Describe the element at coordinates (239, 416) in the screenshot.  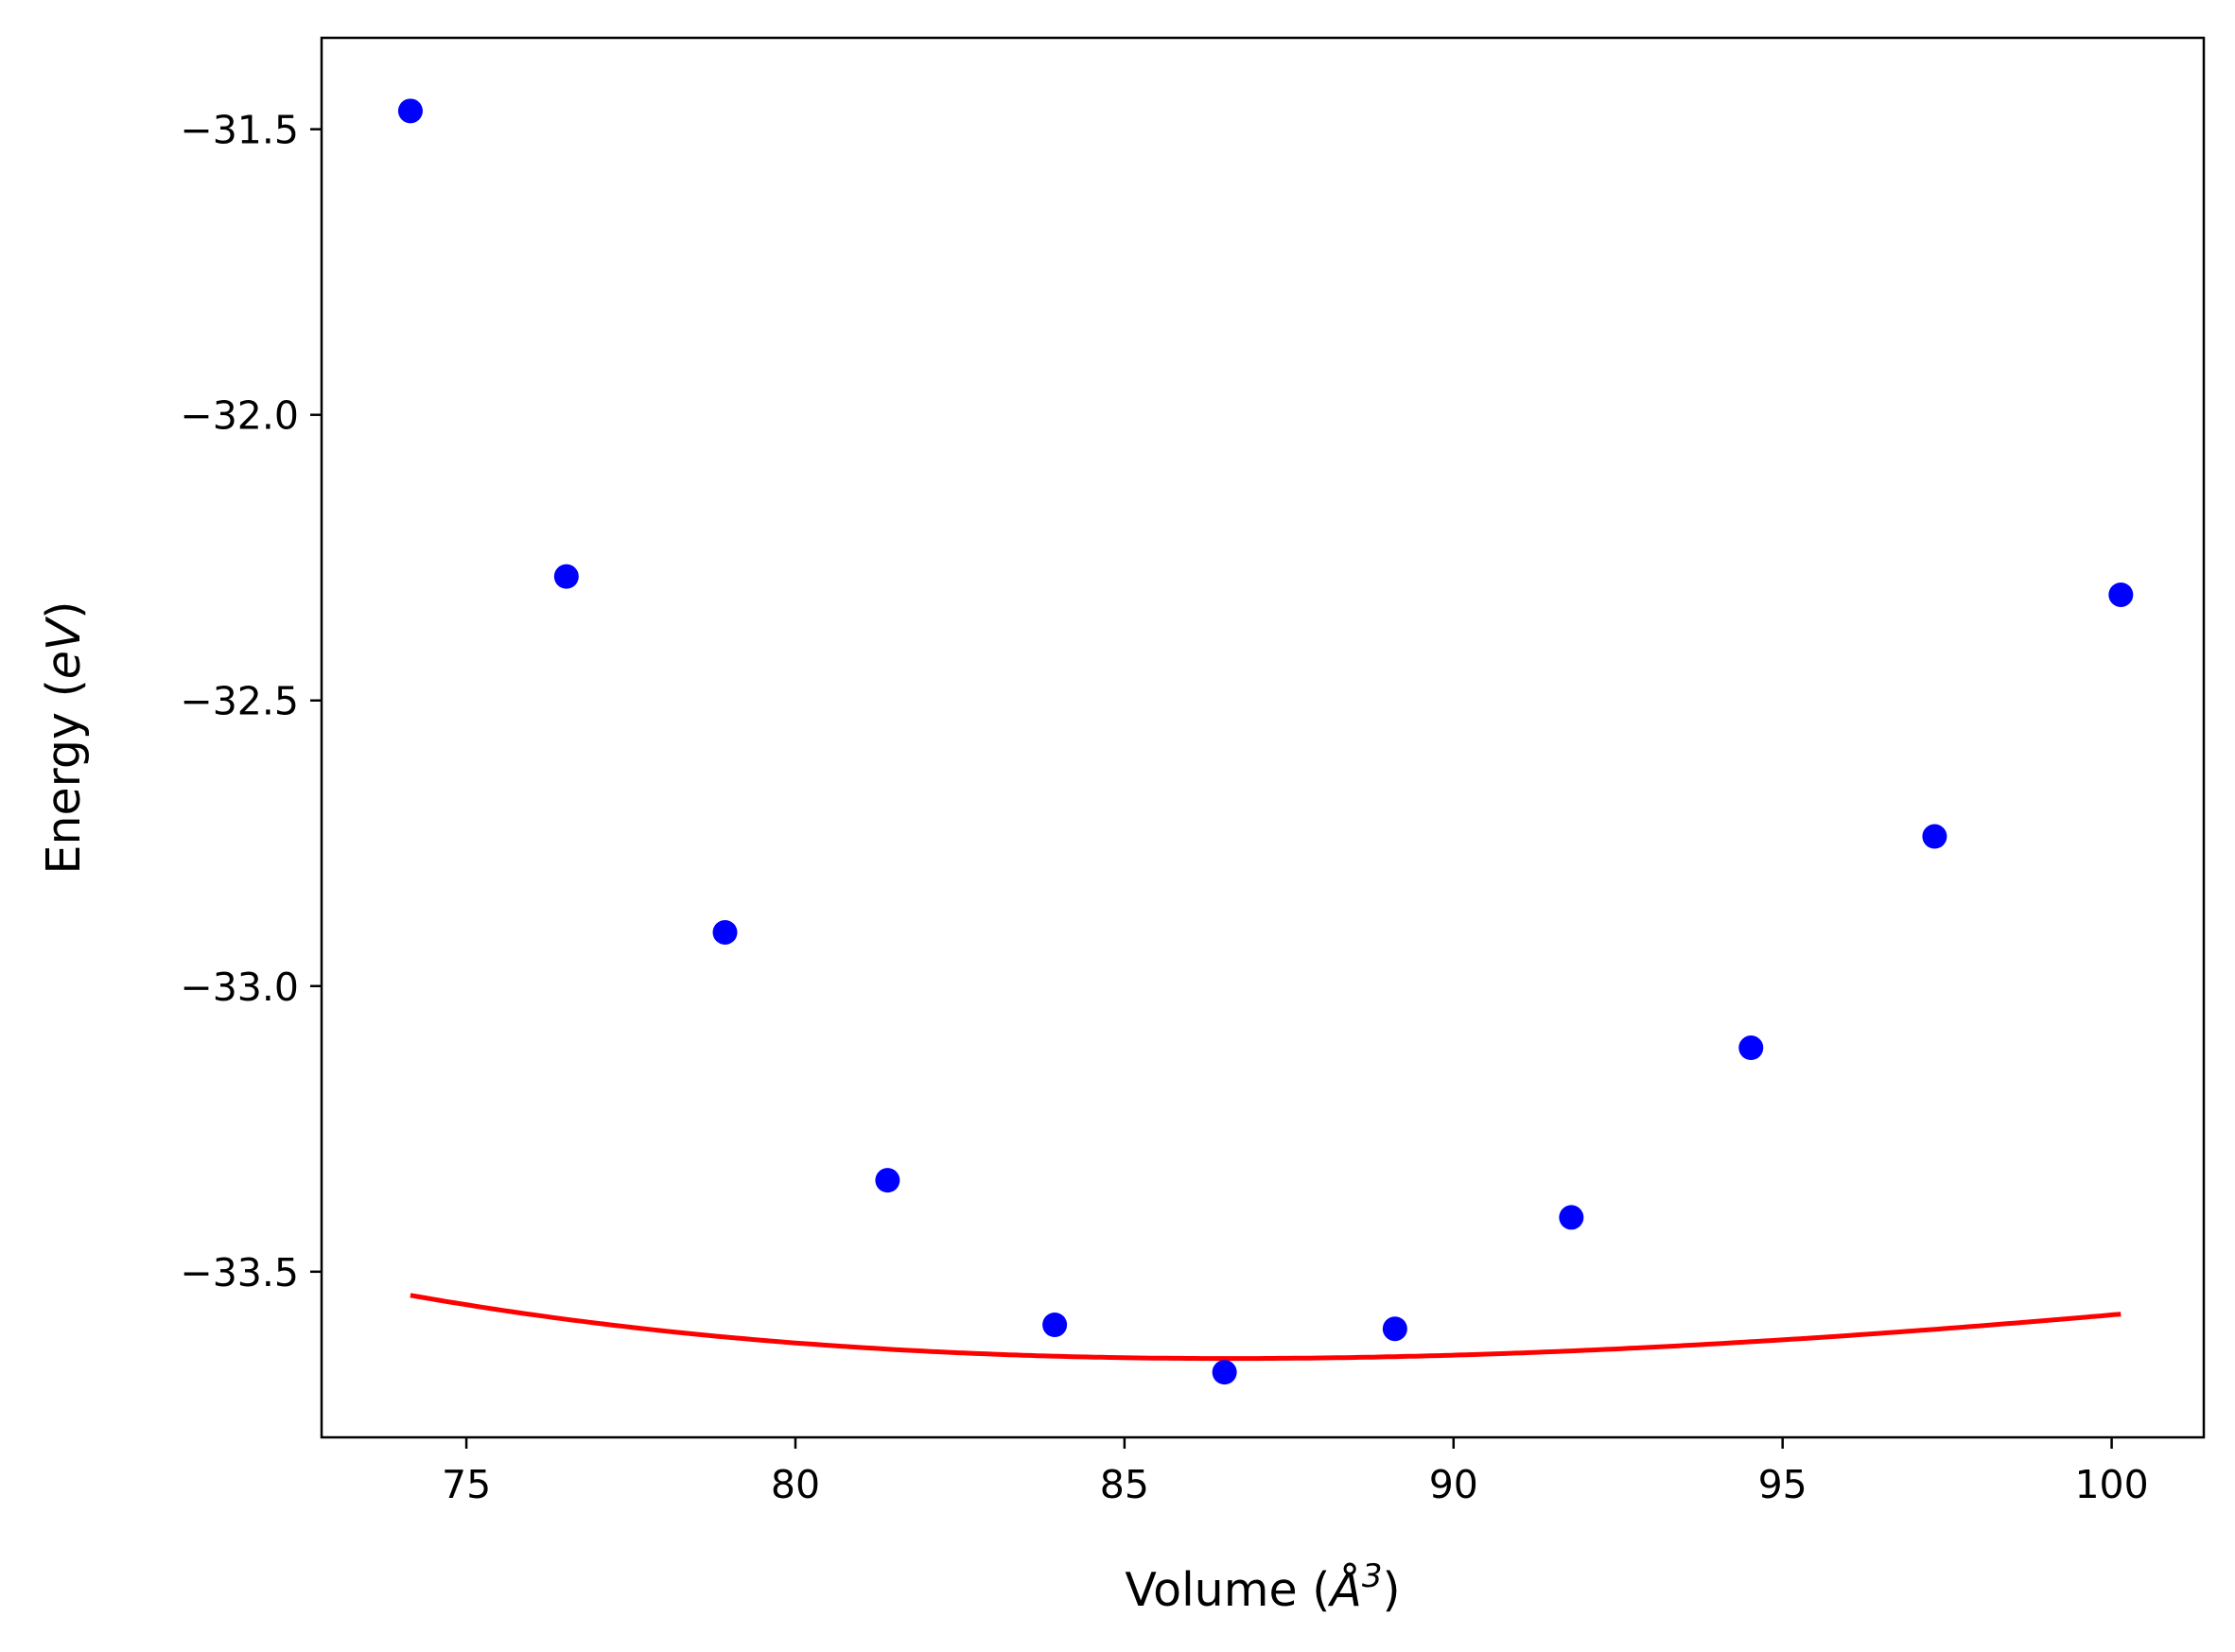
I see `y-tick-label: −32.0` at that location.